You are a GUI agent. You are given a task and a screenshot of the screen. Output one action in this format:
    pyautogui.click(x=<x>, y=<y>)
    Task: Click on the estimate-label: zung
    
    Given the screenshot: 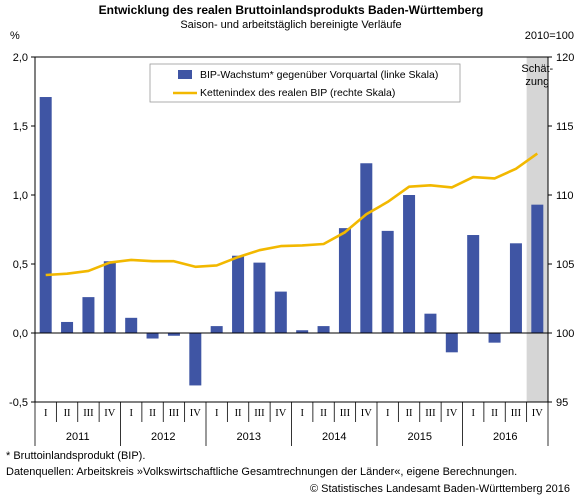 What is the action you would take?
    pyautogui.click(x=537, y=82)
    